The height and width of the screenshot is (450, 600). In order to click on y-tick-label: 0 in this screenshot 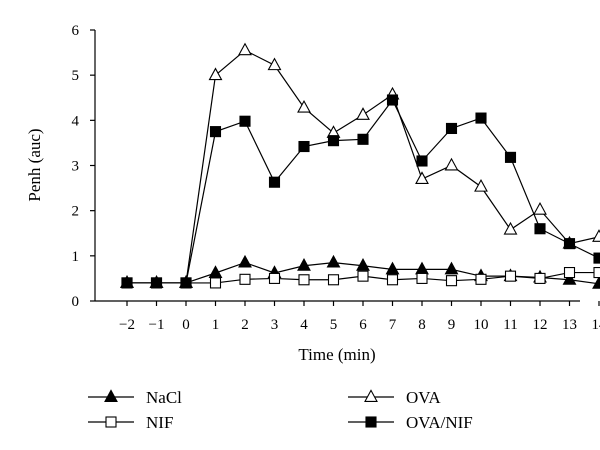, I will do `click(76, 302)`.